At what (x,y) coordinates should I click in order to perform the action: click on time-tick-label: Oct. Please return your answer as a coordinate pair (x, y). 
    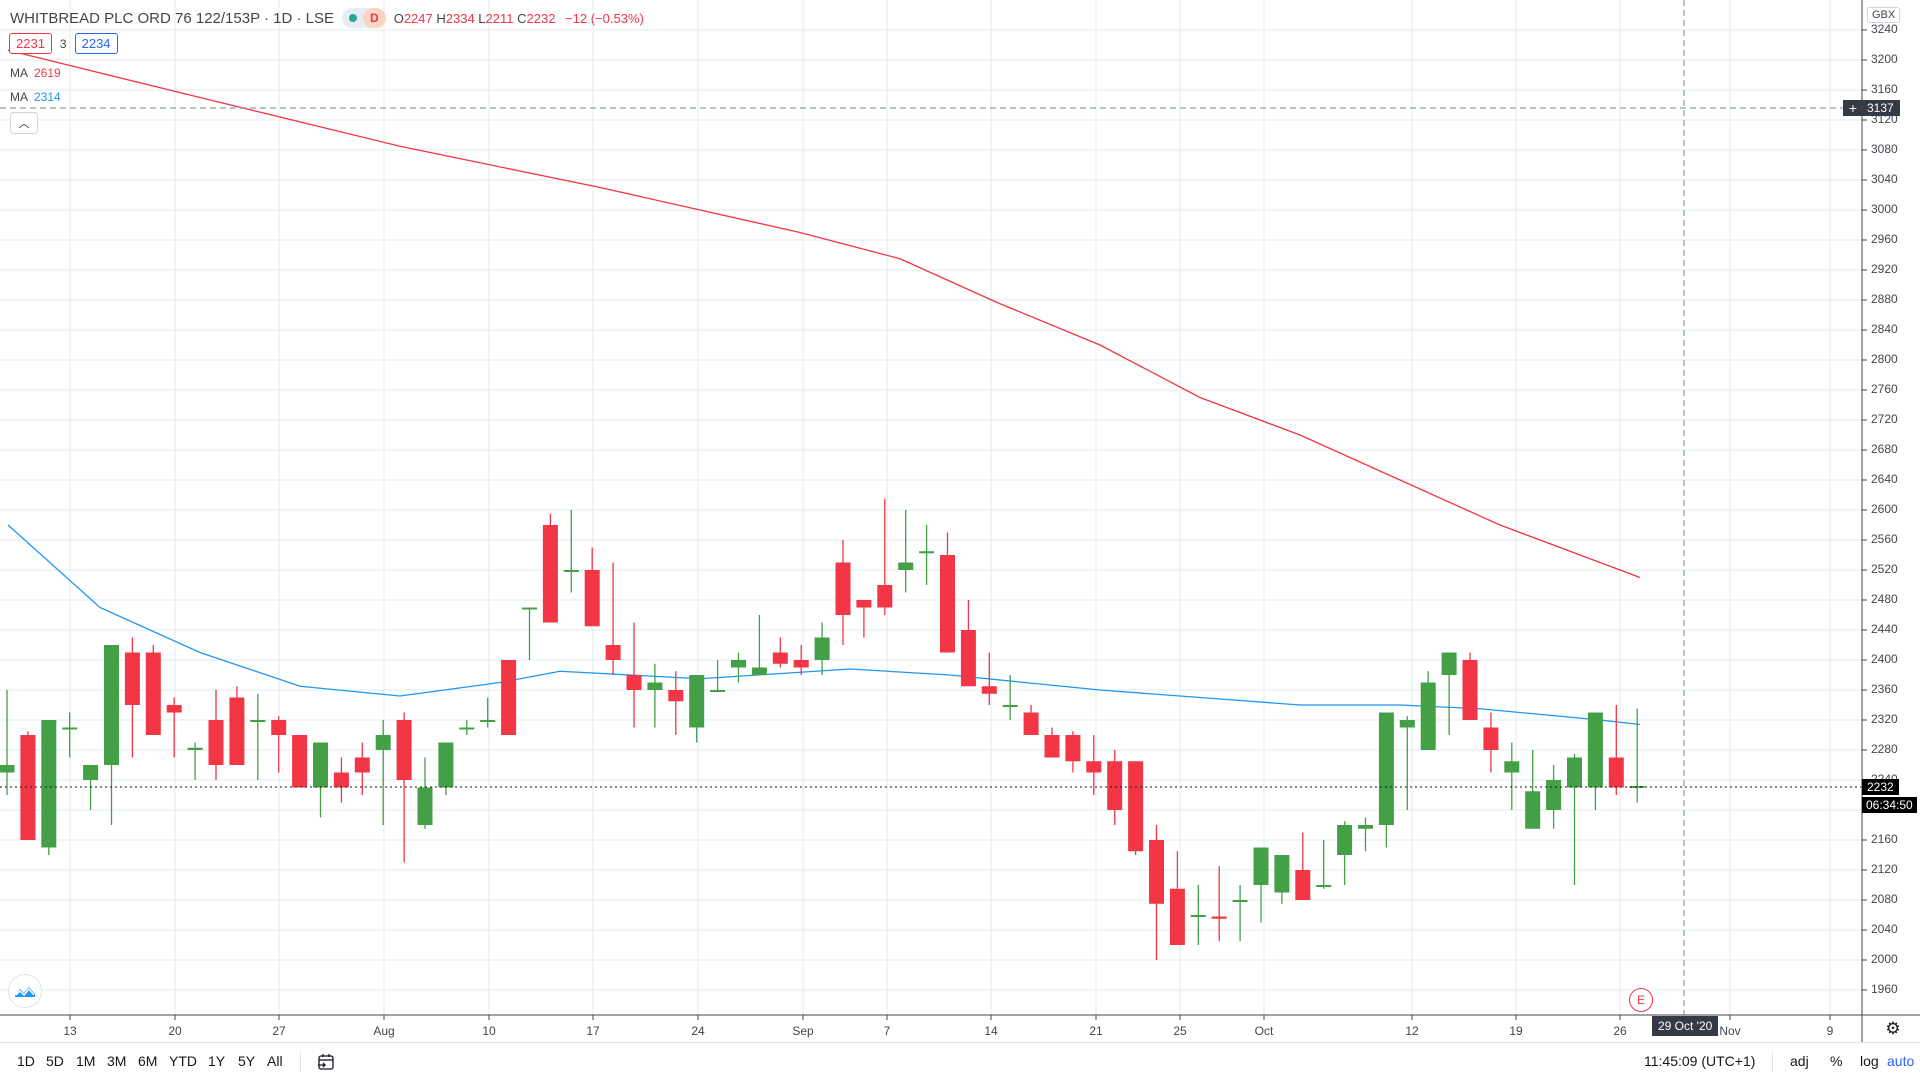
    Looking at the image, I should click on (1264, 1031).